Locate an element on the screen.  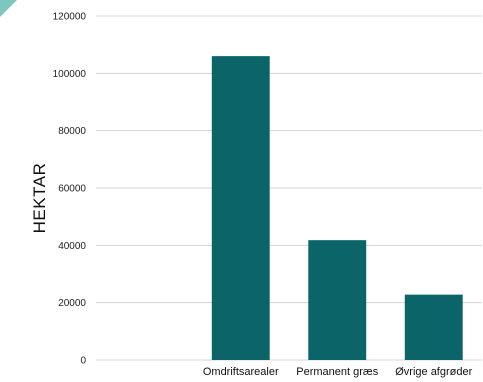
y-tick-label: 80000 is located at coordinates (72, 131).